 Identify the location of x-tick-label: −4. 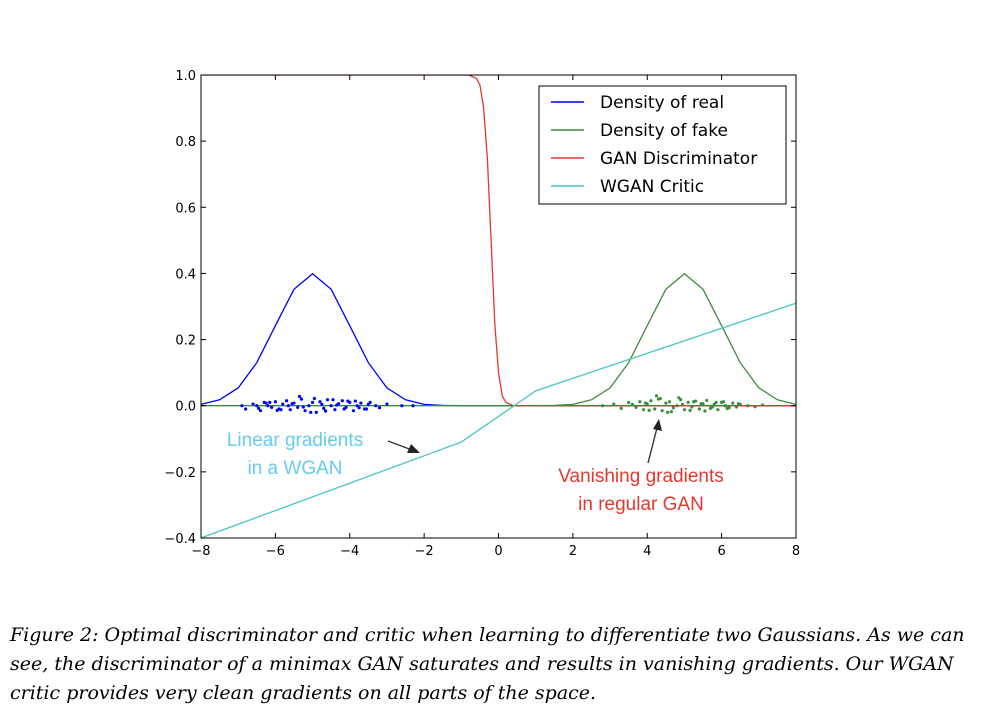
(349, 551).